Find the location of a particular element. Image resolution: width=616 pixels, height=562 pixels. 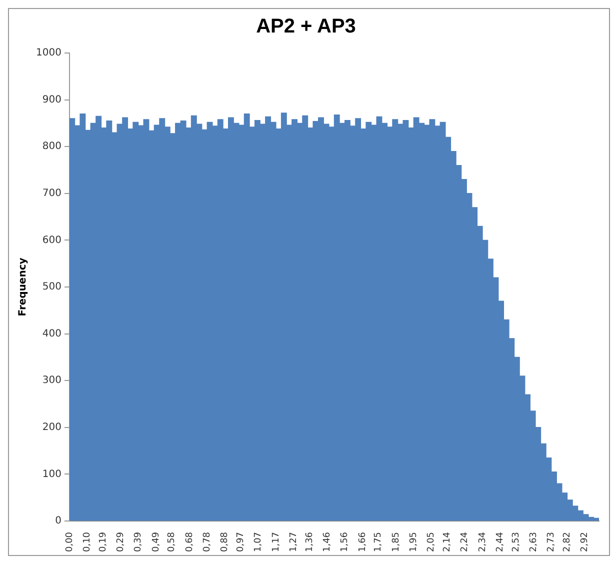

x-tick-label: 1,66 is located at coordinates (363, 542).